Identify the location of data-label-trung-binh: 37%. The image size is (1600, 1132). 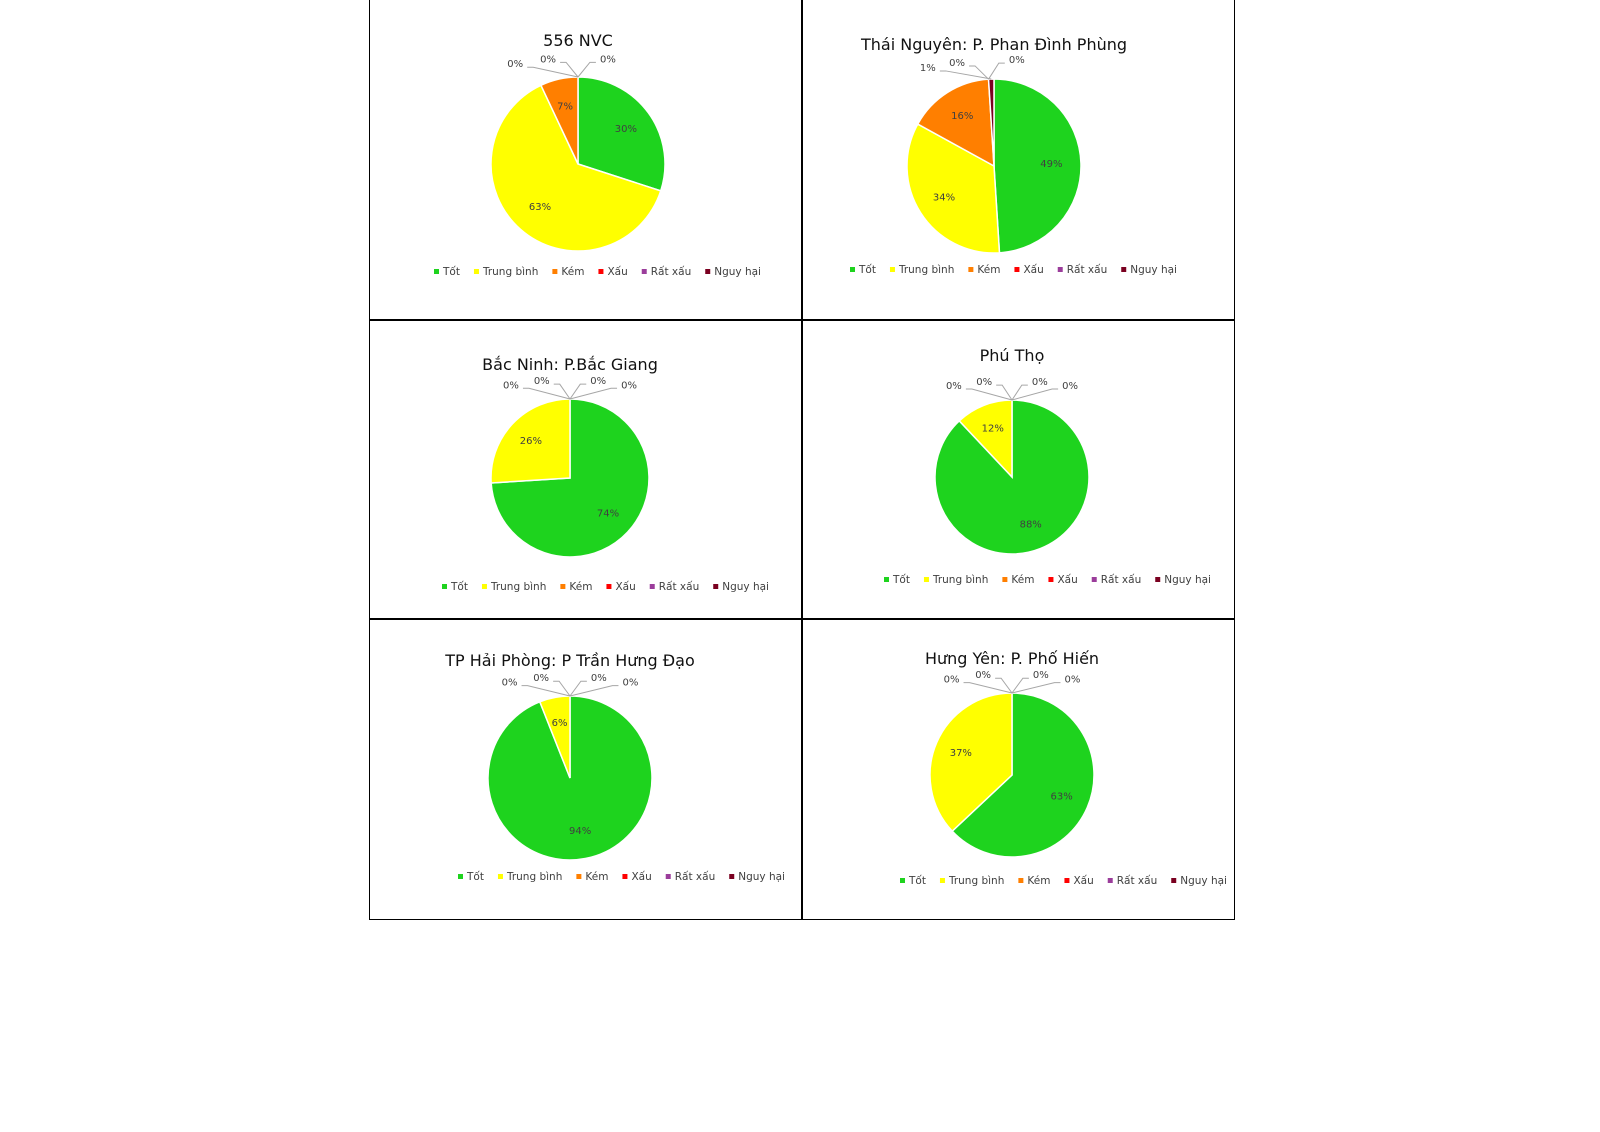
(961, 753).